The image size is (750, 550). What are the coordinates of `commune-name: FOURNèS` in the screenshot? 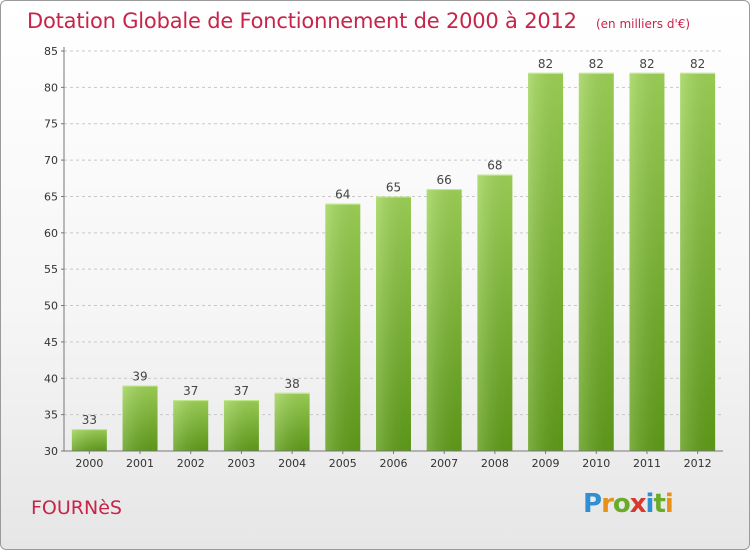 It's located at (76, 508).